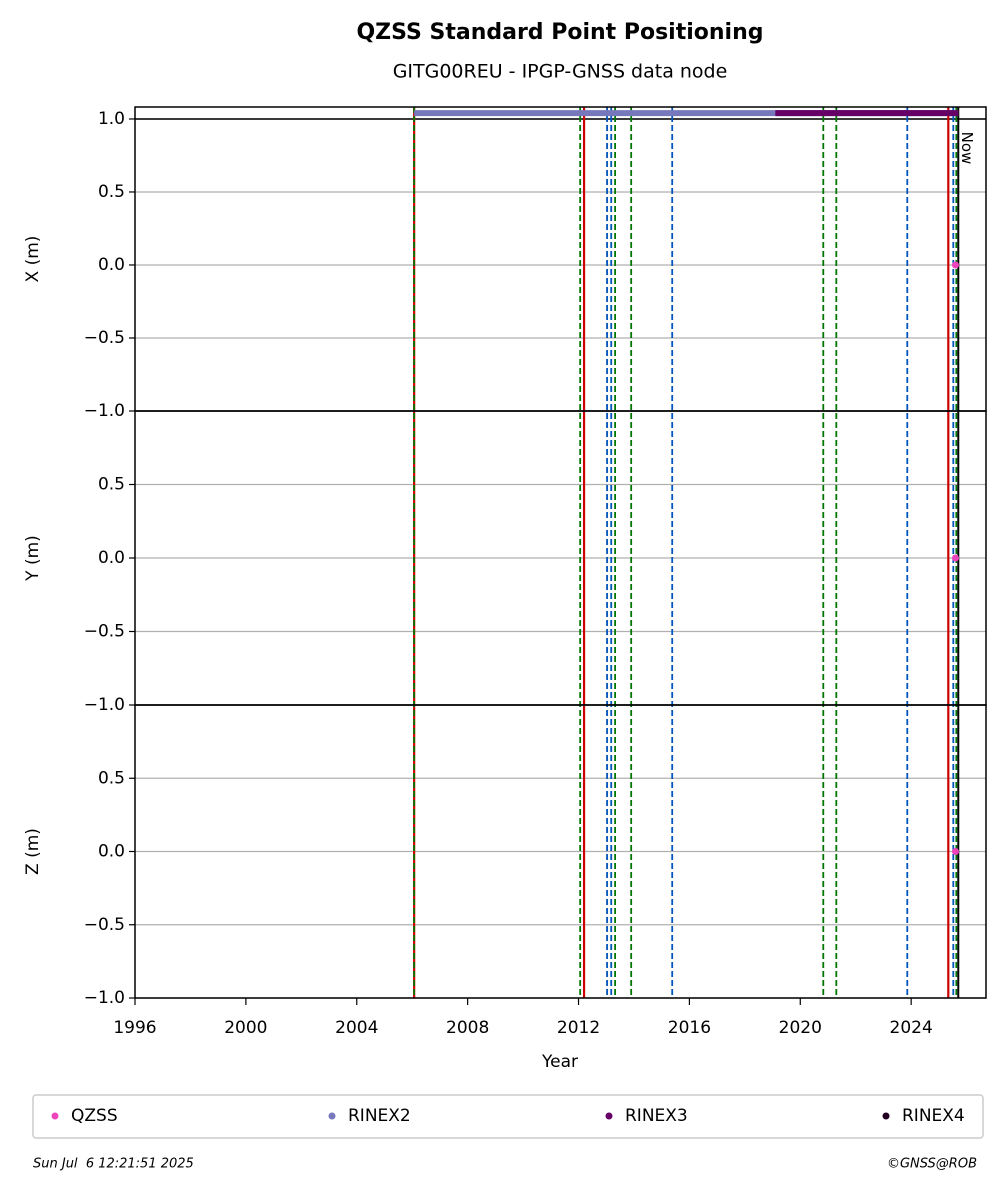 This screenshot has width=1005, height=1198. What do you see at coordinates (33, 558) in the screenshot?
I see `y-axis-label: Y (m)` at bounding box center [33, 558].